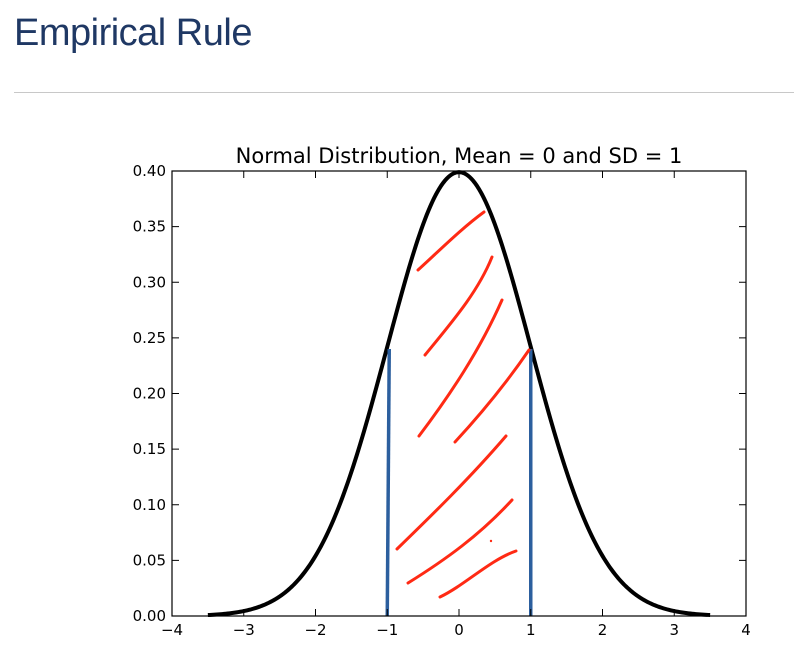 Image resolution: width=799 pixels, height=672 pixels. I want to click on y-tick-label: 0.05, so click(149, 560).